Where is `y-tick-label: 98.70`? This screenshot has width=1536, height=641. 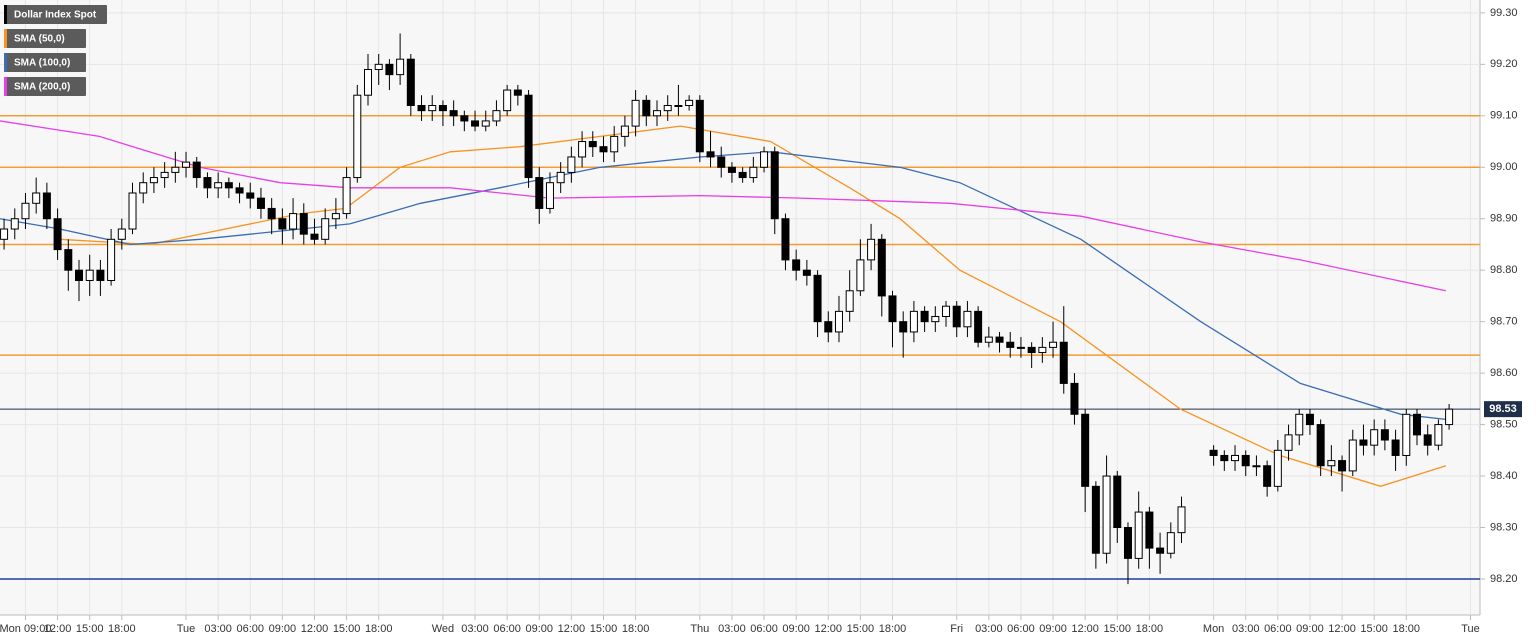
y-tick-label: 98.70 is located at coordinates (1504, 322).